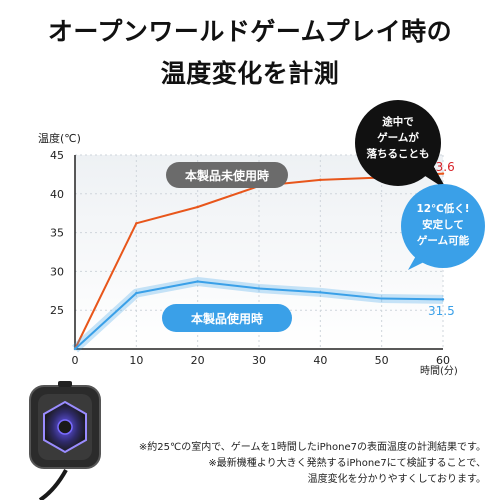  What do you see at coordinates (441, 311) in the screenshot?
I see `end-label-used: 31.5` at bounding box center [441, 311].